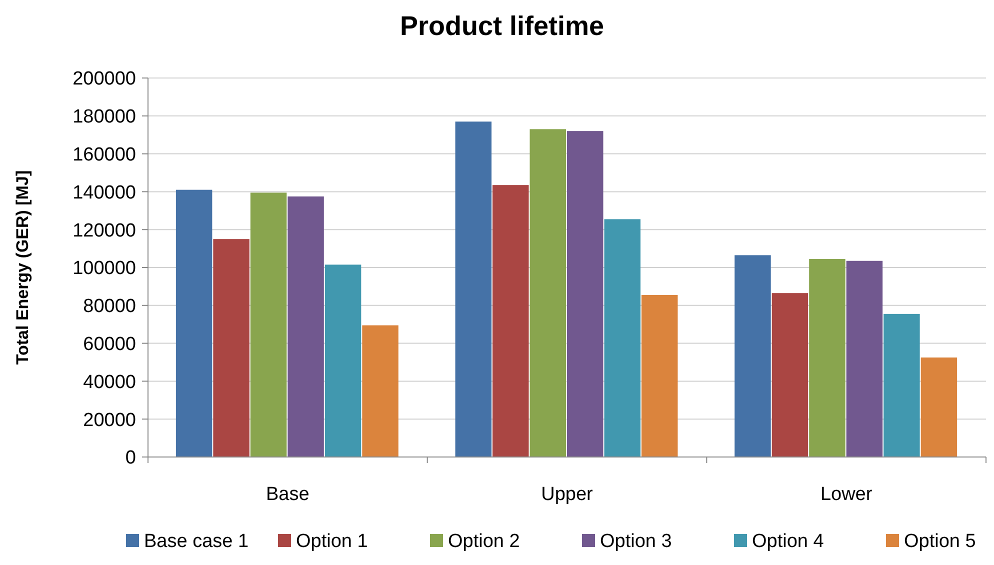 The image size is (994, 565). Describe the element at coordinates (109, 420) in the screenshot. I see `y-tick-label: 20000` at that location.